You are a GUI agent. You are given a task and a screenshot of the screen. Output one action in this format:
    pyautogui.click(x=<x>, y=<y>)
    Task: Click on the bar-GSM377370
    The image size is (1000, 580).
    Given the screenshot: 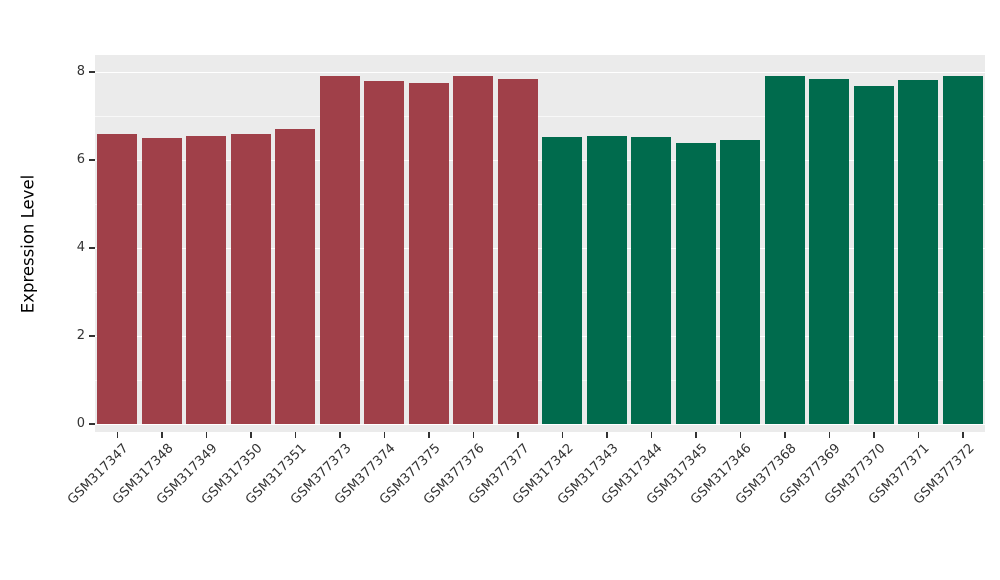 What is the action you would take?
    pyautogui.click(x=873, y=255)
    